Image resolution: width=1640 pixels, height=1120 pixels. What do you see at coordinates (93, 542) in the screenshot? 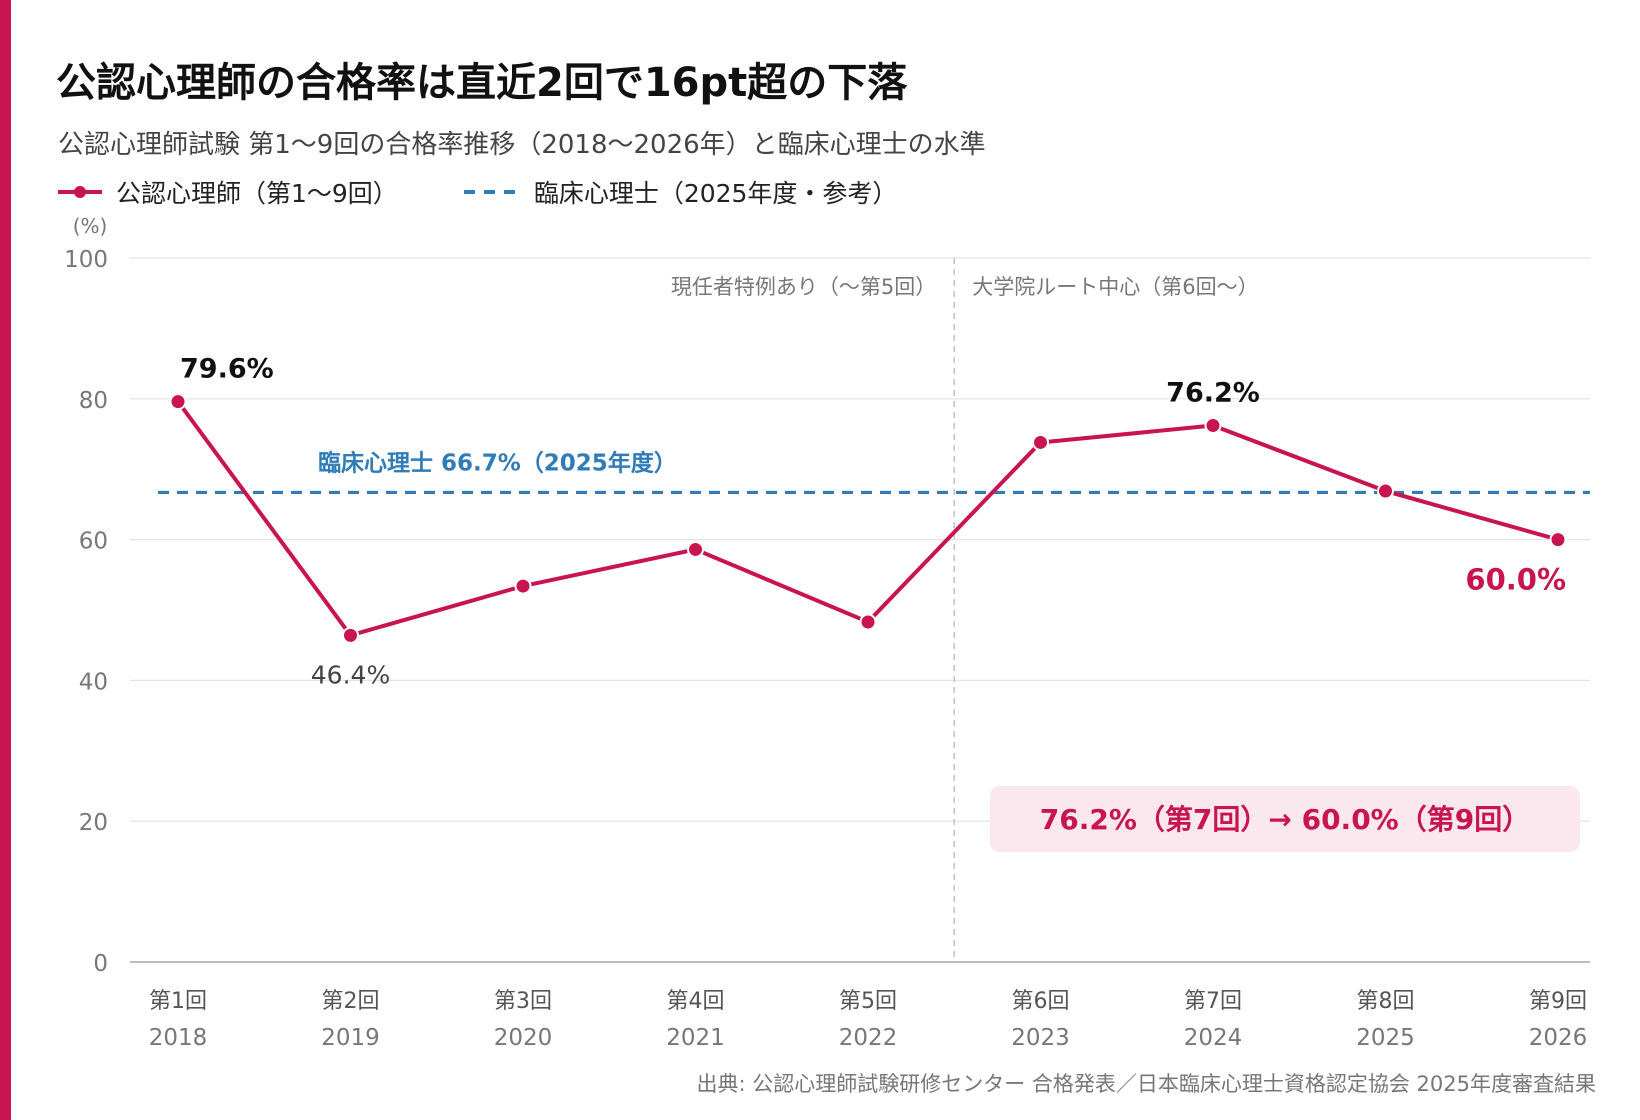
I see `y-tick-label: 60` at bounding box center [93, 542].